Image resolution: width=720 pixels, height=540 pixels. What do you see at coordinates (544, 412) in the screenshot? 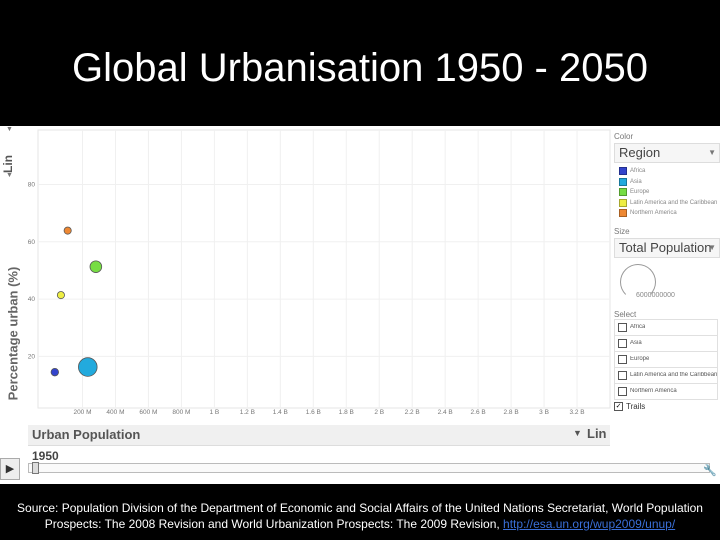
I see `x-tick-label: 3 B` at bounding box center [544, 412].